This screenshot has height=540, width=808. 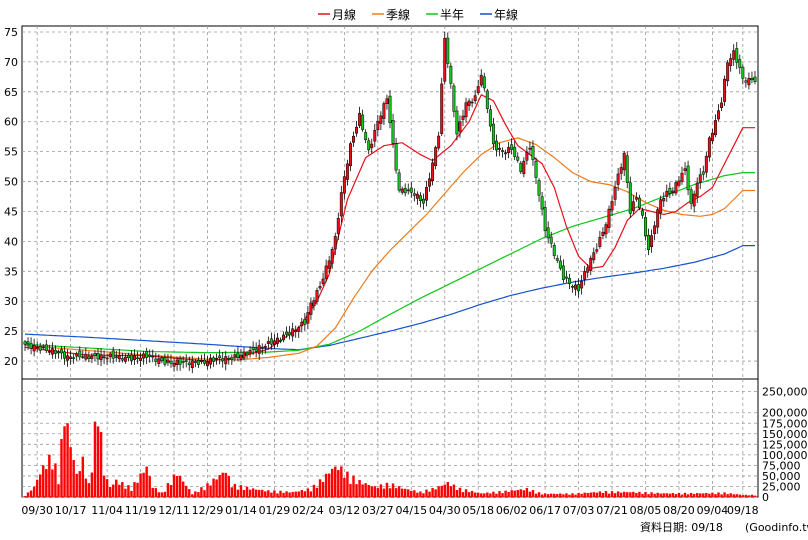 What do you see at coordinates (37, 510) in the screenshot?
I see `date-tick-label: 09/30` at bounding box center [37, 510].